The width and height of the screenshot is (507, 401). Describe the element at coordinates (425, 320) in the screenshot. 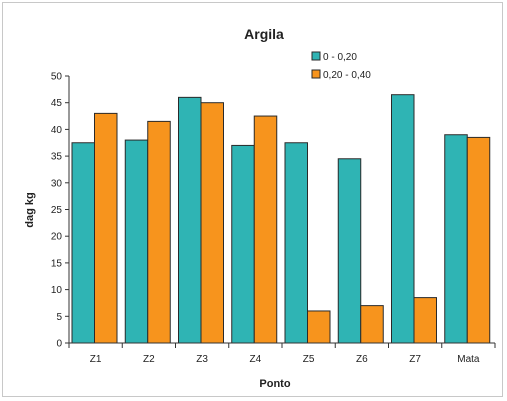

I see `bar-series2-z7` at that location.